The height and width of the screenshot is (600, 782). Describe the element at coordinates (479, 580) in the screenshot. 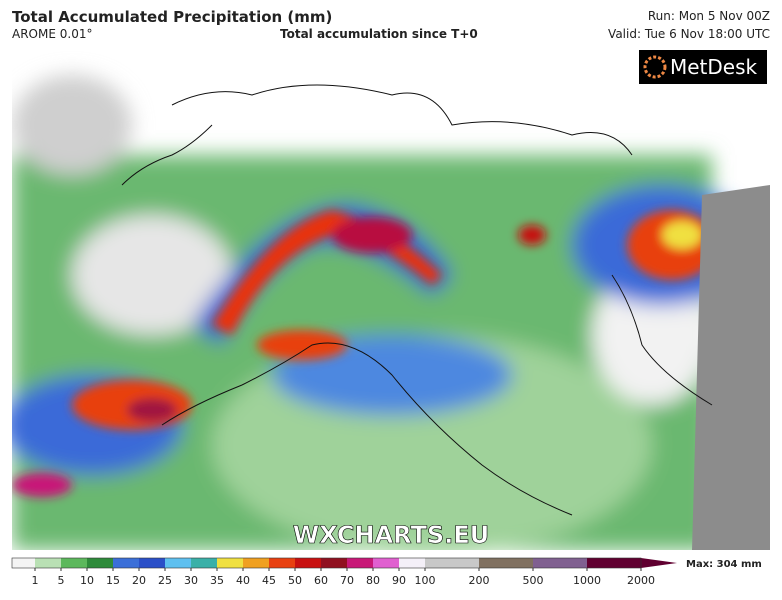

I see `colorbar-label: 200` at that location.